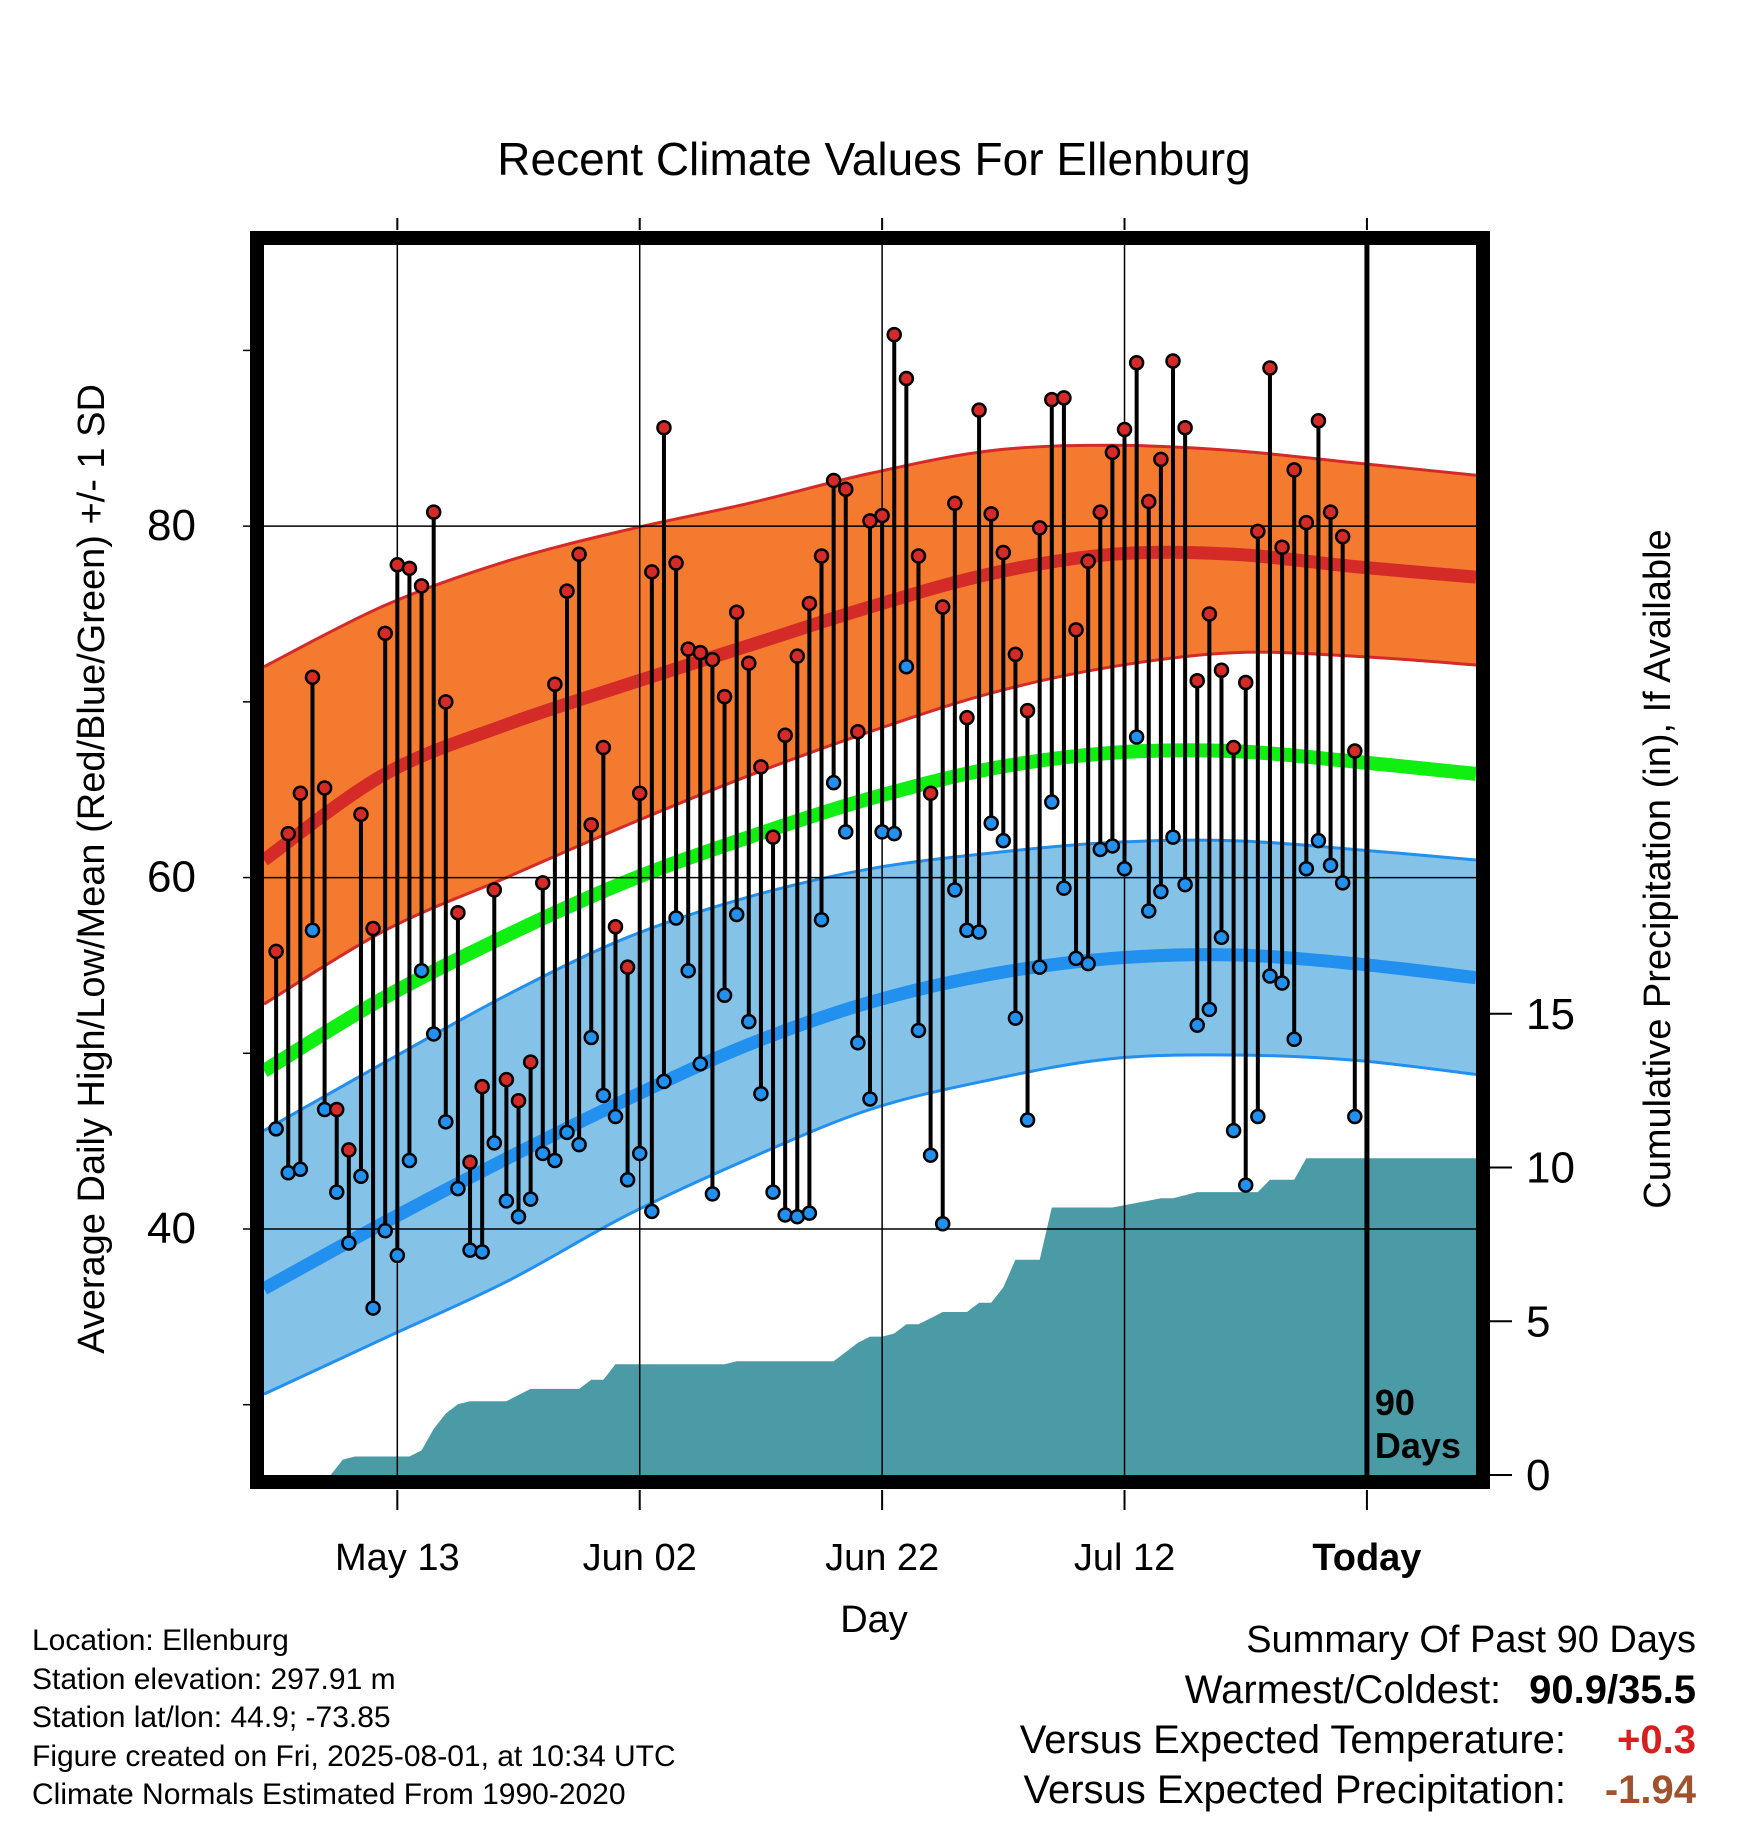 This screenshot has height=1828, width=1748. What do you see at coordinates (882, 1558) in the screenshot?
I see `x-tick-label: Jun 22` at bounding box center [882, 1558].